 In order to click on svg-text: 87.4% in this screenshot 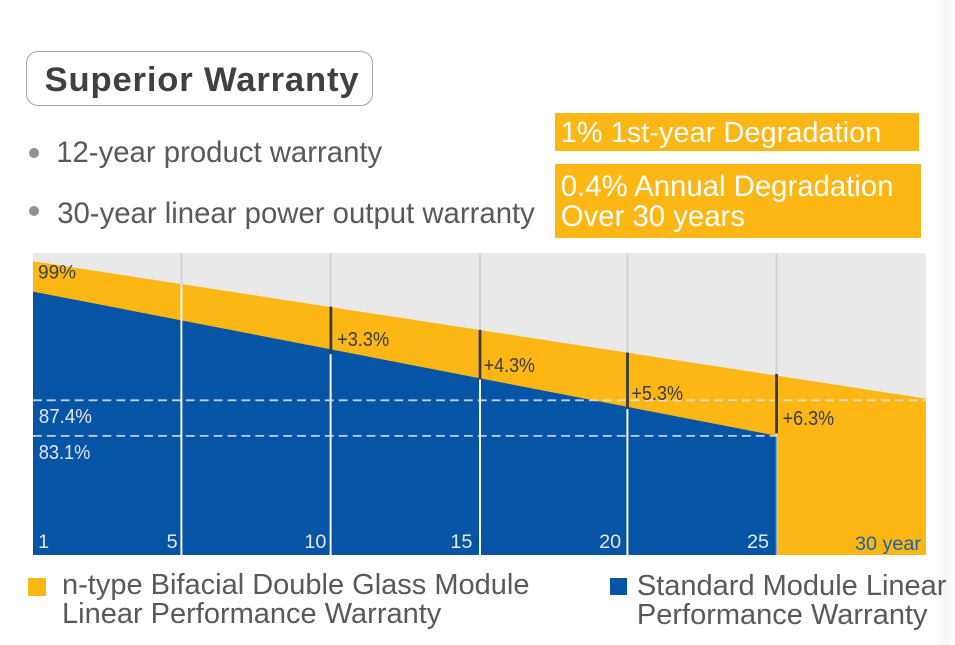, I will do `click(65, 417)`.